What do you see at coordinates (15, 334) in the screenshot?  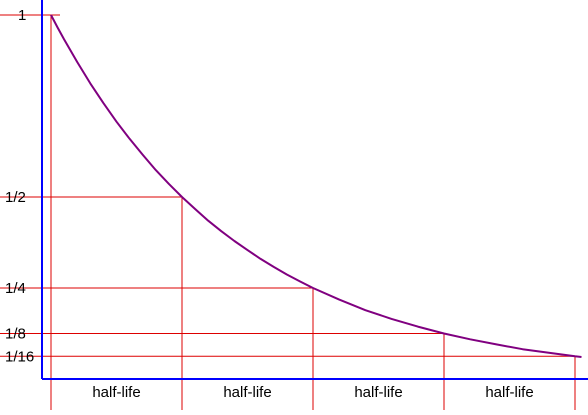 I see `y-tick-label: 1/8` at bounding box center [15, 334].